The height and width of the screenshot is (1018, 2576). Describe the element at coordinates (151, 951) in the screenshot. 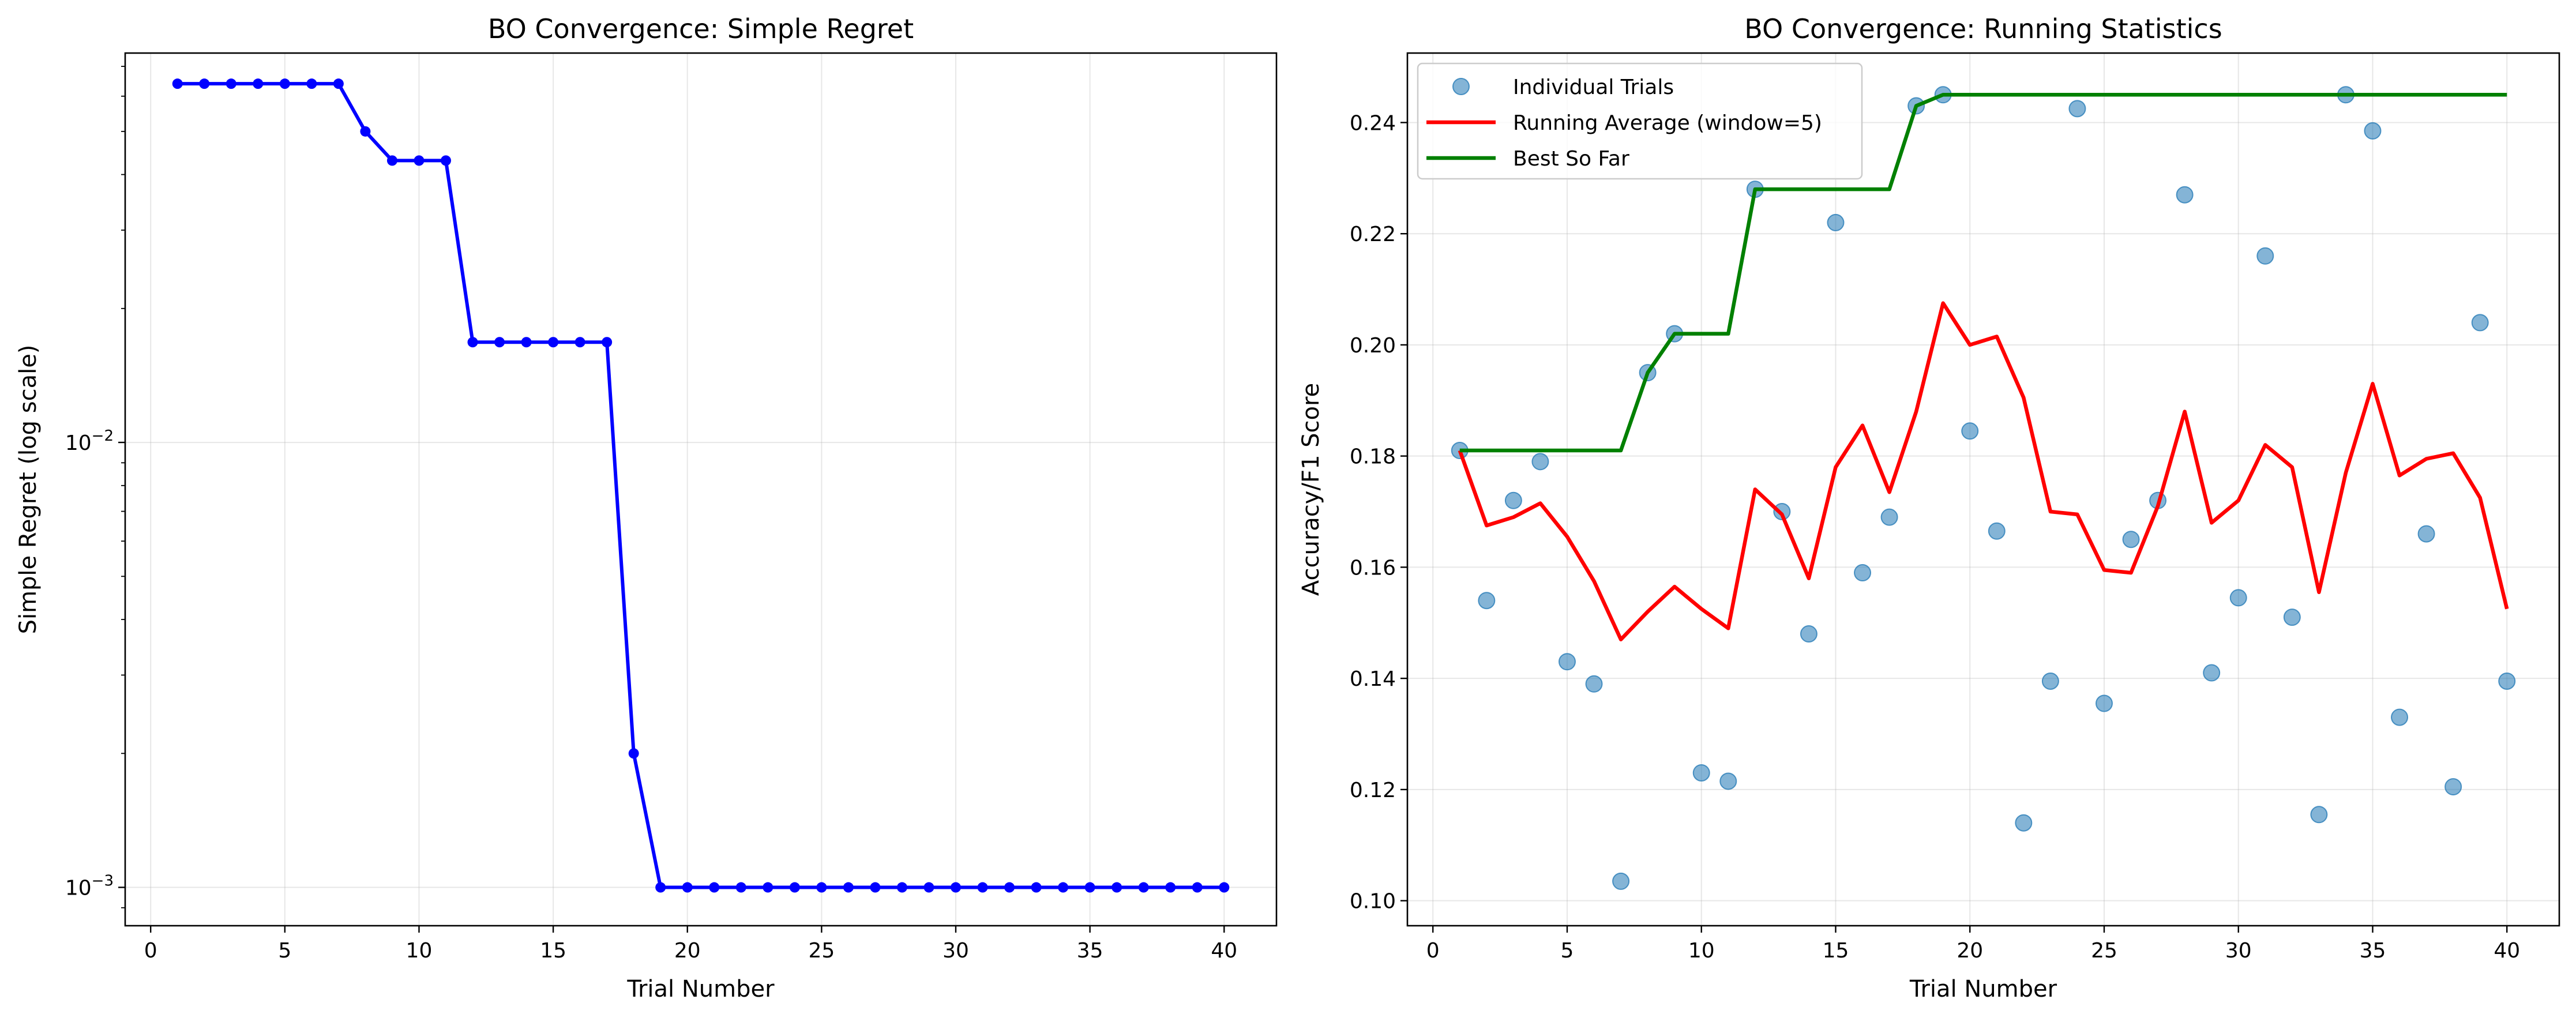

I see `x-tick-label: 0` at that location.